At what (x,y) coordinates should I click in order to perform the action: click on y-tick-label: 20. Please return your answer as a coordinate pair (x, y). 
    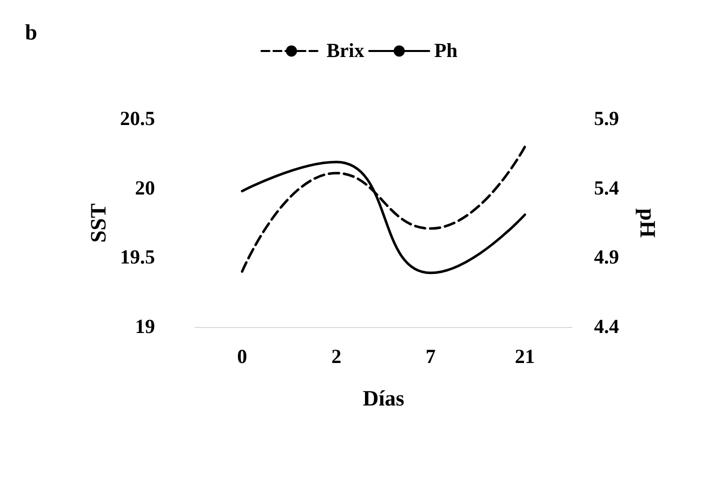
    Looking at the image, I should click on (145, 188).